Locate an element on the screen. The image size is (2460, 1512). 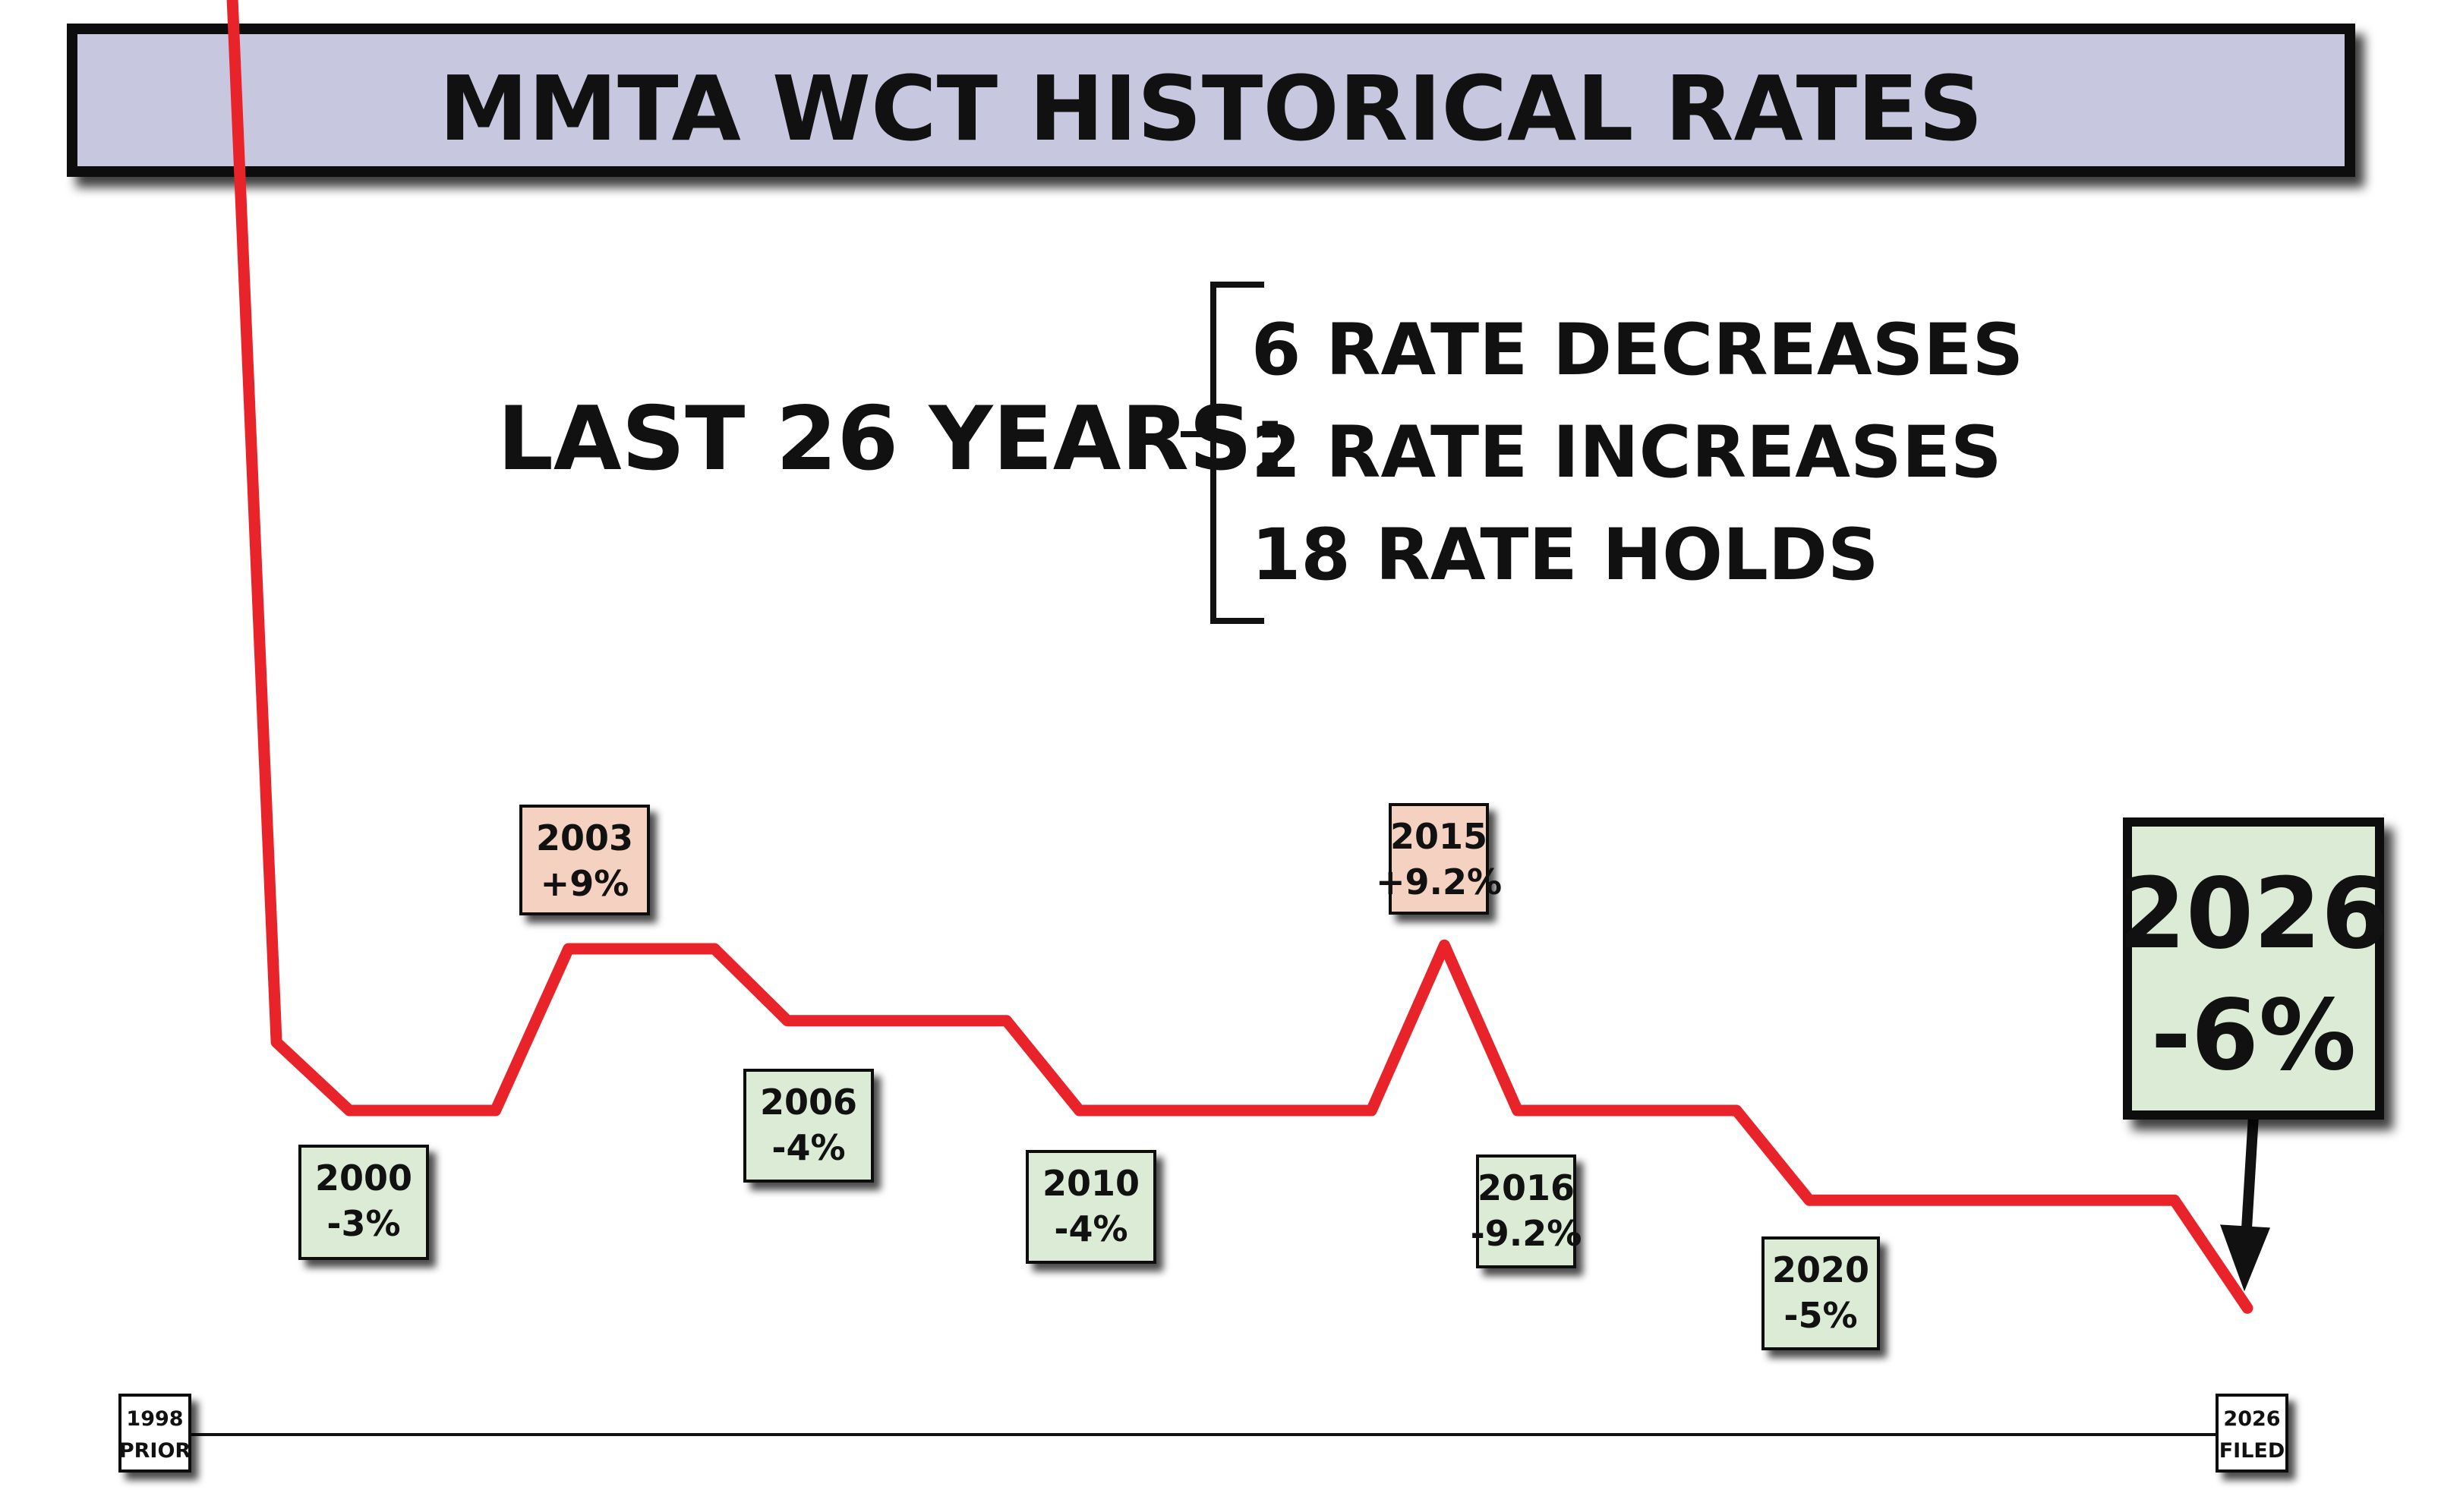
rate-label-2026: 2026-6% is located at coordinates (2253, 968).